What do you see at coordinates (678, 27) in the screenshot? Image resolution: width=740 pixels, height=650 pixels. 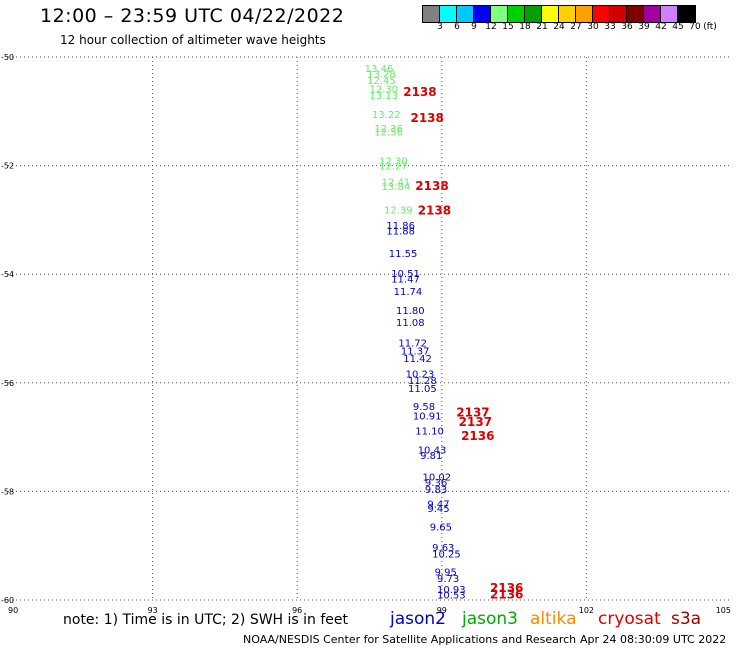 I see `legend-bin-label: 45` at bounding box center [678, 27].